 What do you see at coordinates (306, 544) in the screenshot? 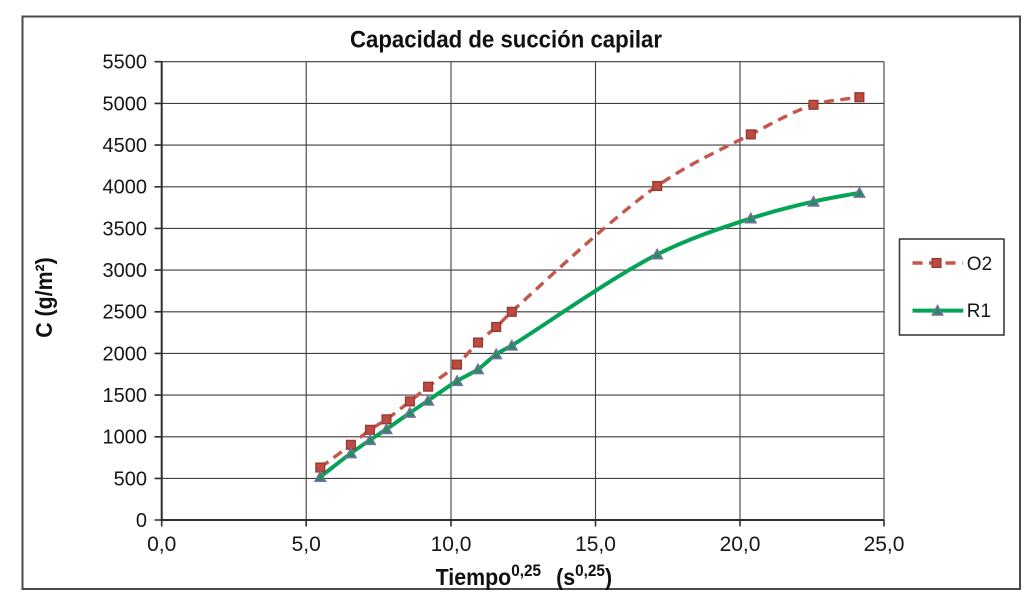
I see `svg-text: 5,0` at bounding box center [306, 544].